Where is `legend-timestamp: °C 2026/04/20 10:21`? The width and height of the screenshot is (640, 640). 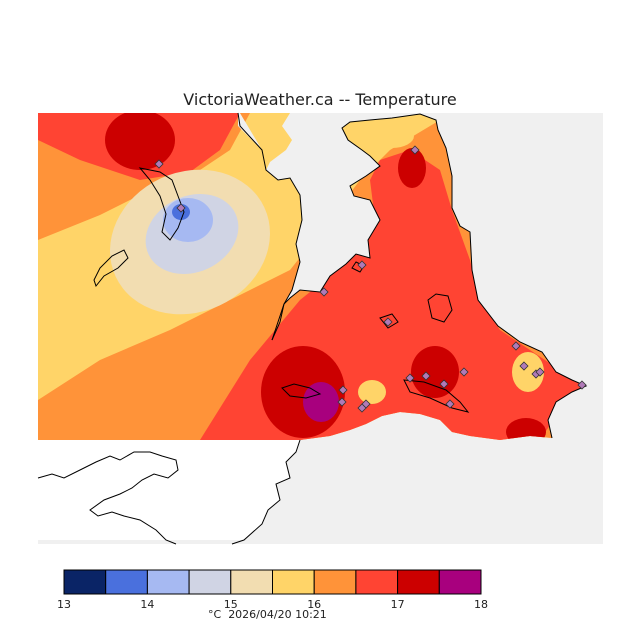
legend-timestamp: °C 2026/04/20 10:21 is located at coordinates (267, 614).